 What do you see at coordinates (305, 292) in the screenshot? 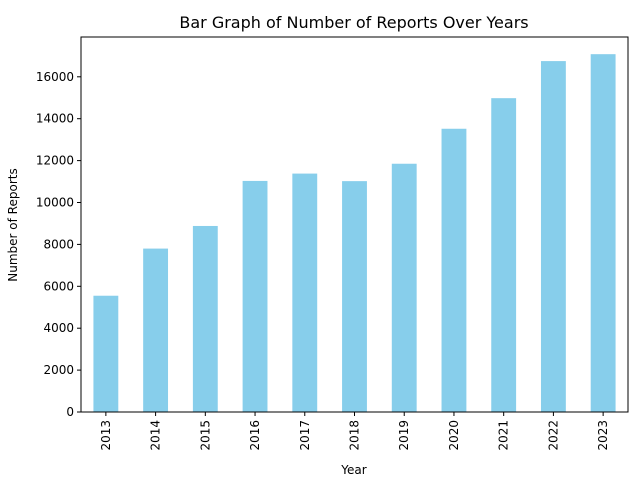
I see `bar-2017` at bounding box center [305, 292].